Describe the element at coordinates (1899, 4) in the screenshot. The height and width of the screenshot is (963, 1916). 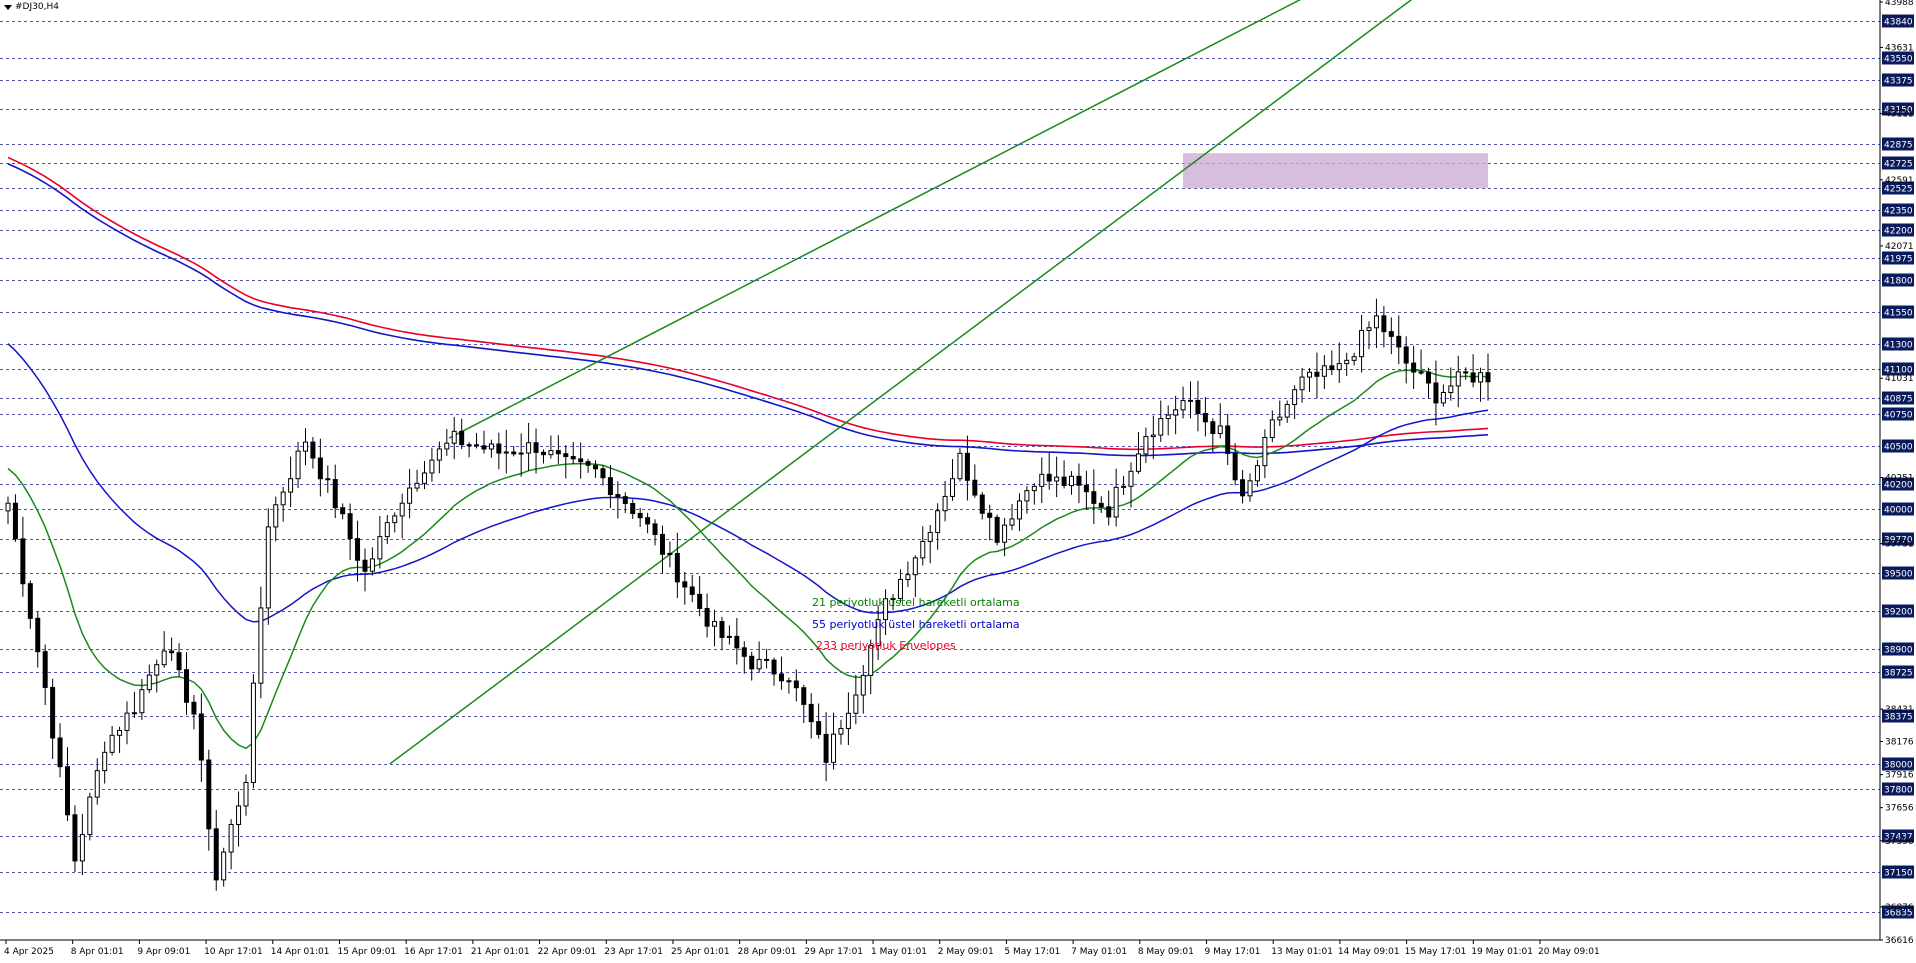
I see `price-tick-label: 43988` at that location.